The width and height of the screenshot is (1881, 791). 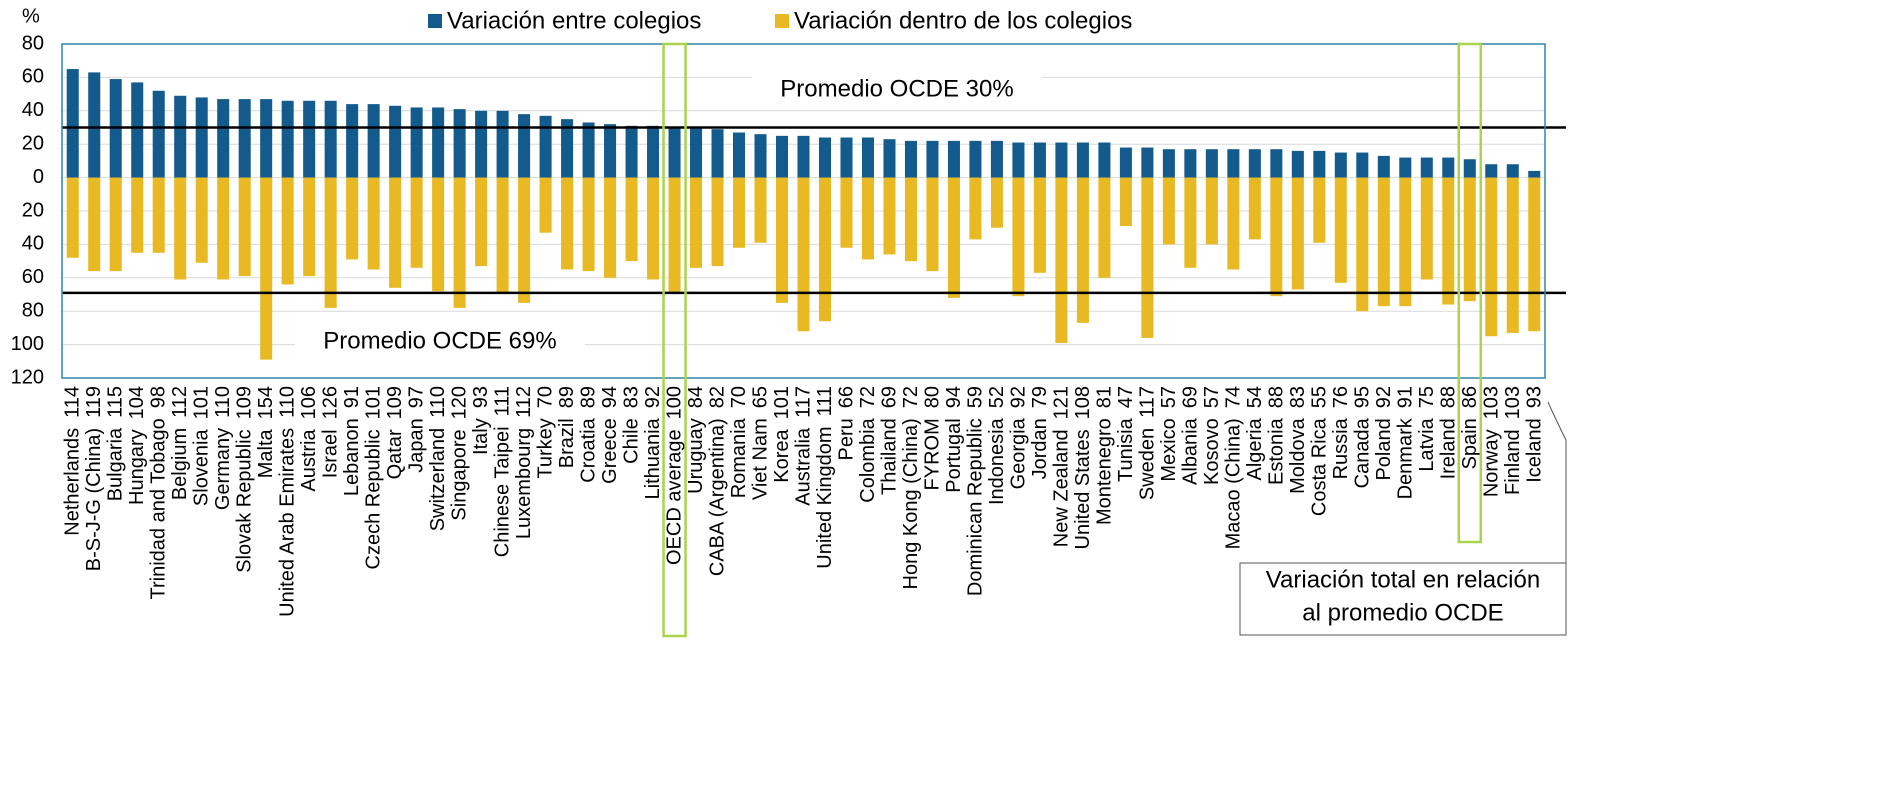 I want to click on total-label: 110, so click(x=223, y=402).